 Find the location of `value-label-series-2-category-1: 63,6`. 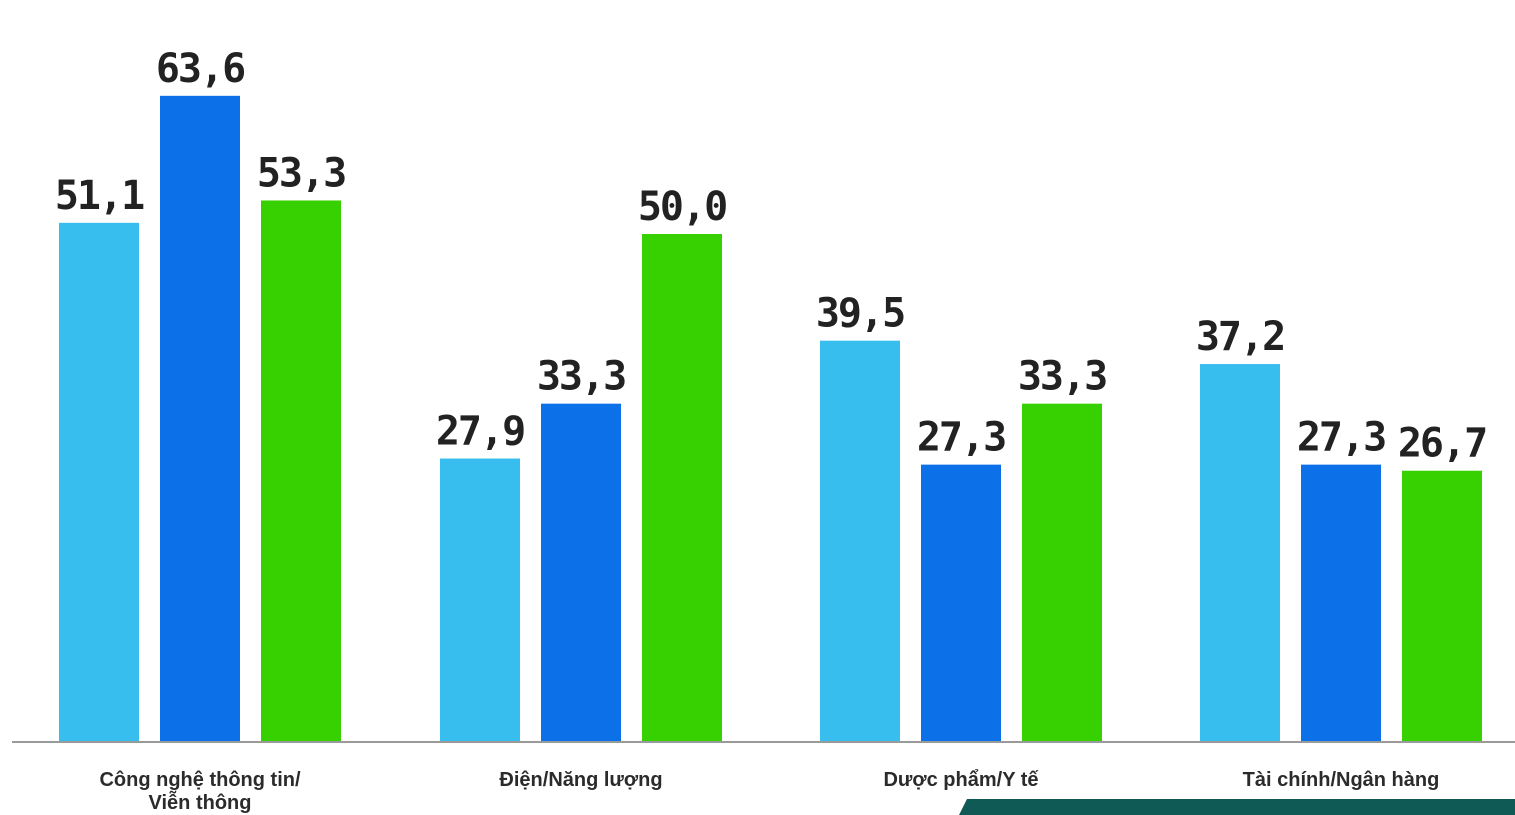

value-label-series-2-category-1: 63,6 is located at coordinates (200, 69).